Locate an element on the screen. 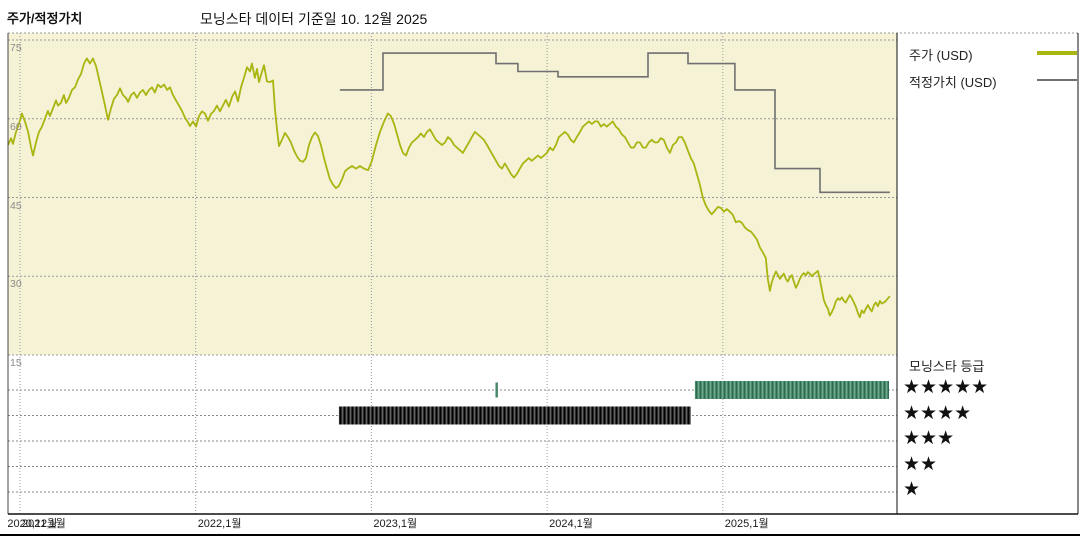 The width and height of the screenshot is (1080, 540). fair-value-line is located at coordinates (614, 123).